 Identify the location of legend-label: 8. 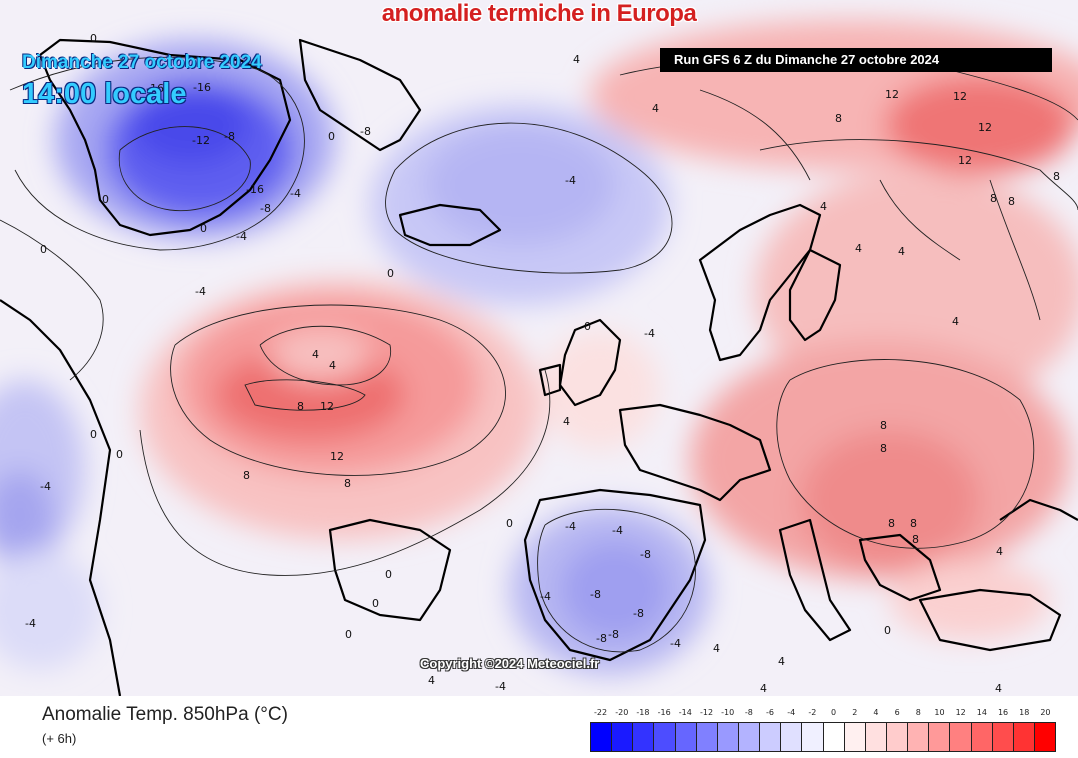
(918, 712).